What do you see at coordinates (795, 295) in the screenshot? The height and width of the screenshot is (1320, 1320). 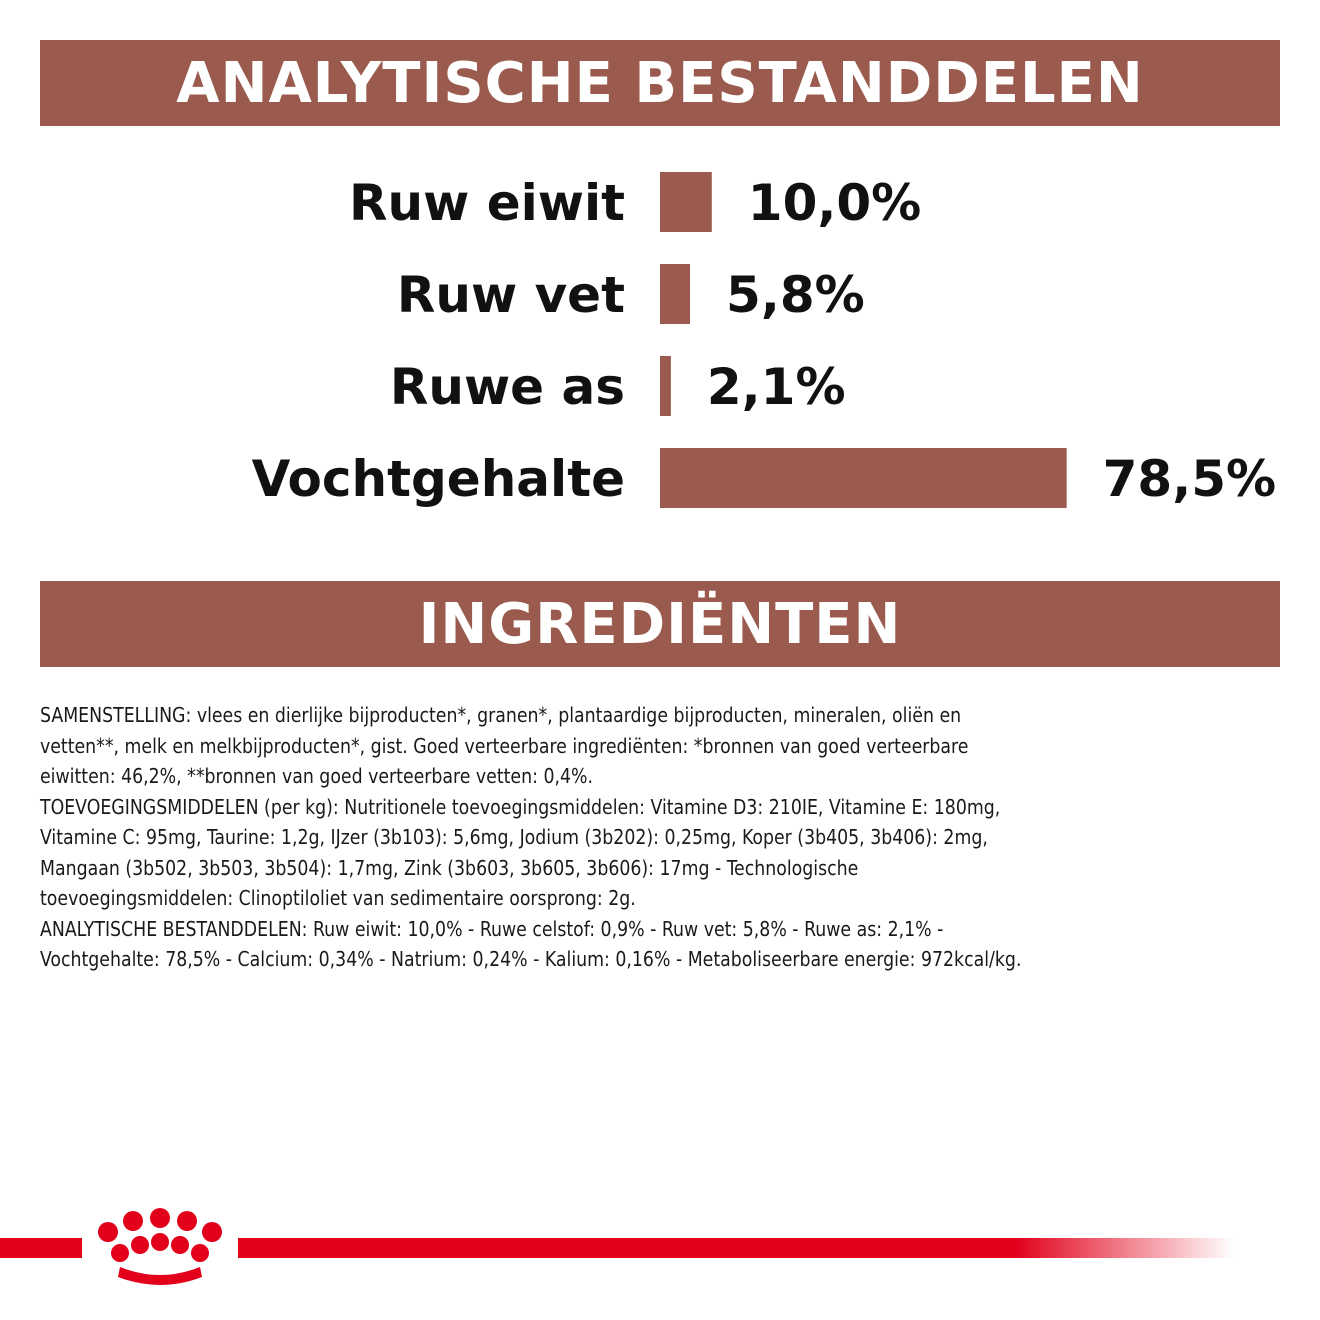 I see `value-label: 5,8%` at bounding box center [795, 295].